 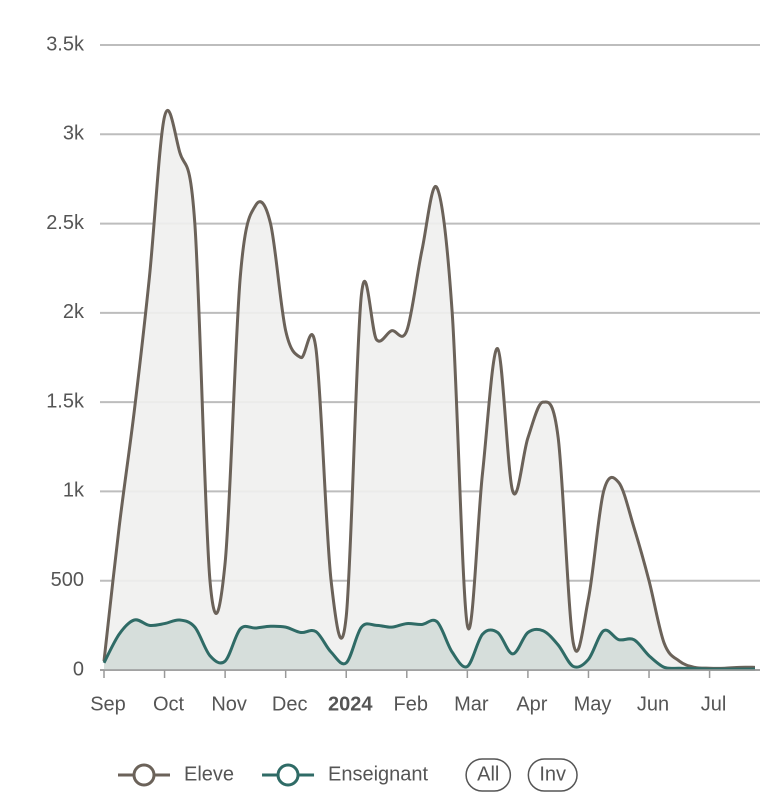 I want to click on y-tick-label: 1k, so click(x=74, y=491).